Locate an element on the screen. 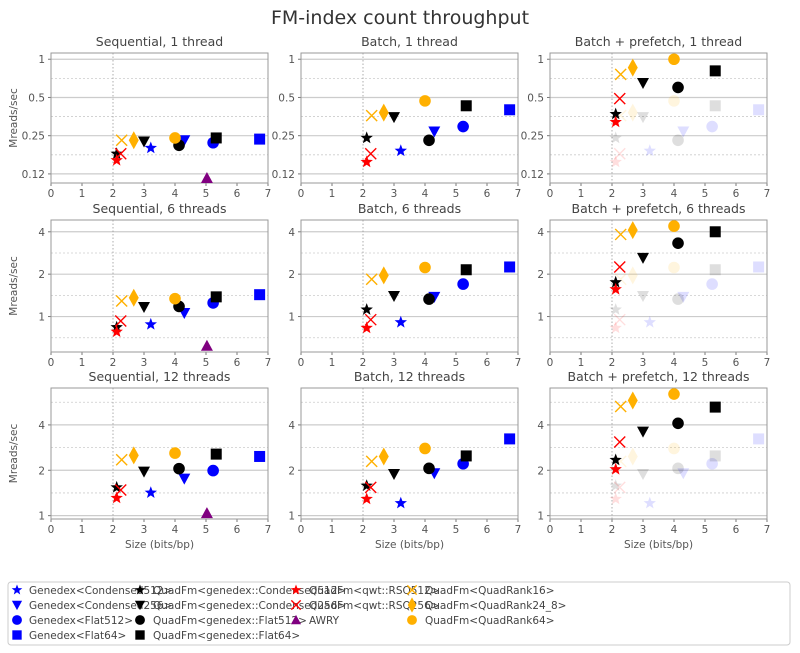  y-tick-label: 0.25 is located at coordinates (283, 137).